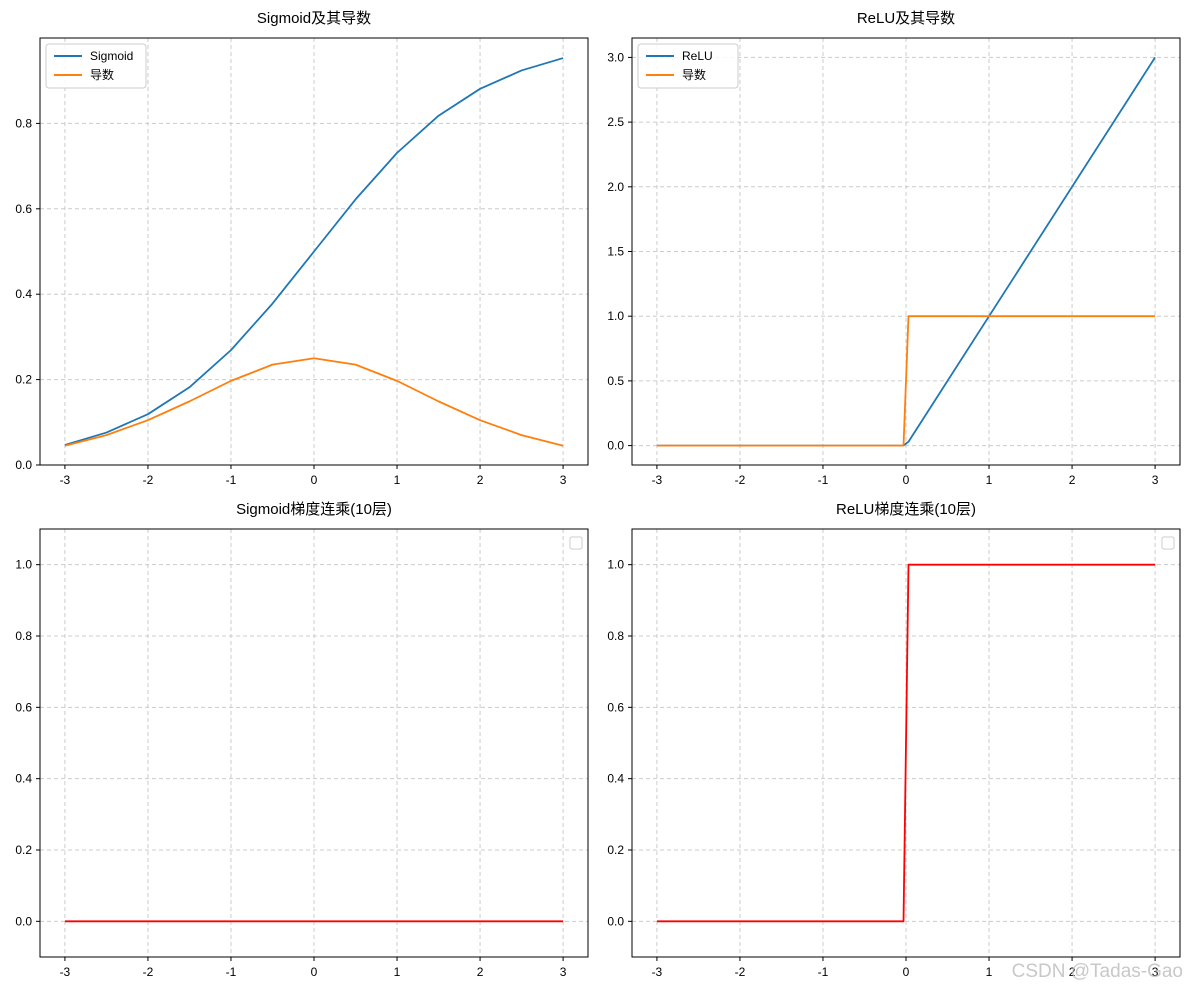 Image resolution: width=1189 pixels, height=989 pixels. Describe the element at coordinates (615, 122) in the screenshot. I see `y-tick-label: 2.5` at that location.